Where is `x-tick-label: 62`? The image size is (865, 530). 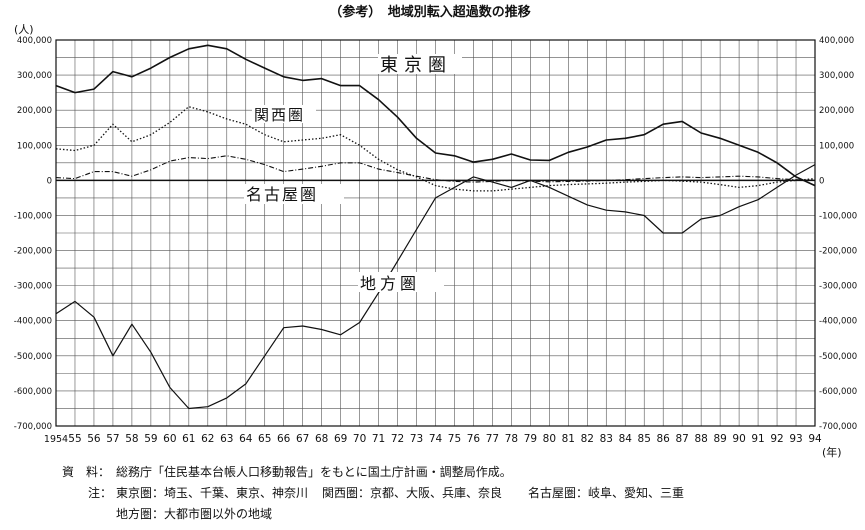
x-tick-label: 62 is located at coordinates (207, 439).